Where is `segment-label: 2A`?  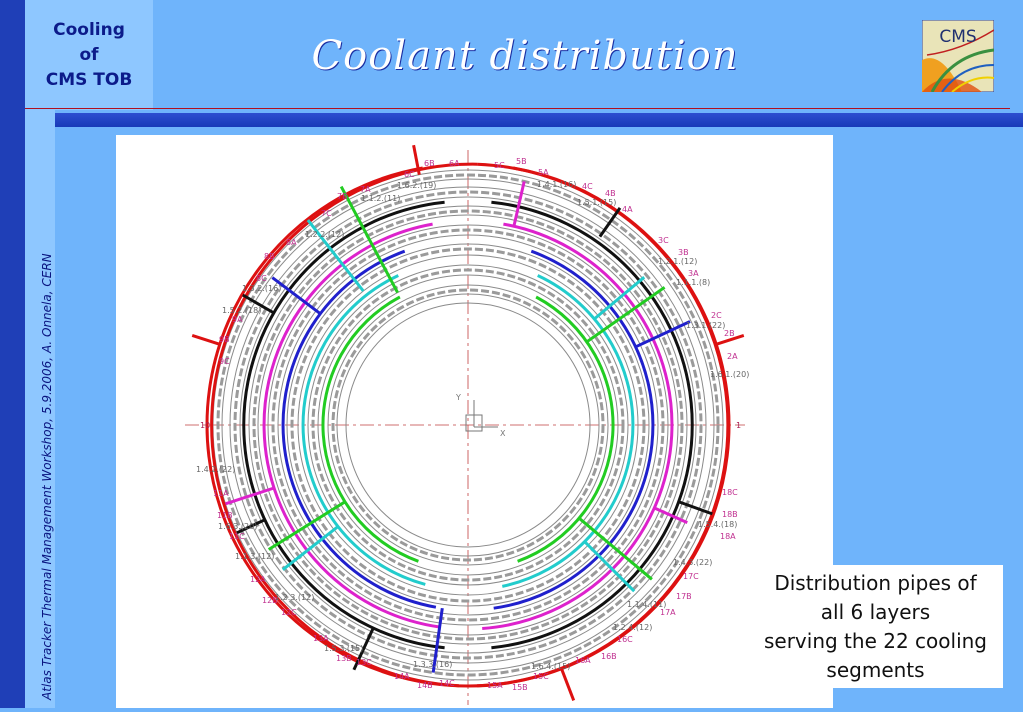
segment-label: 2A is located at coordinates (732, 356).